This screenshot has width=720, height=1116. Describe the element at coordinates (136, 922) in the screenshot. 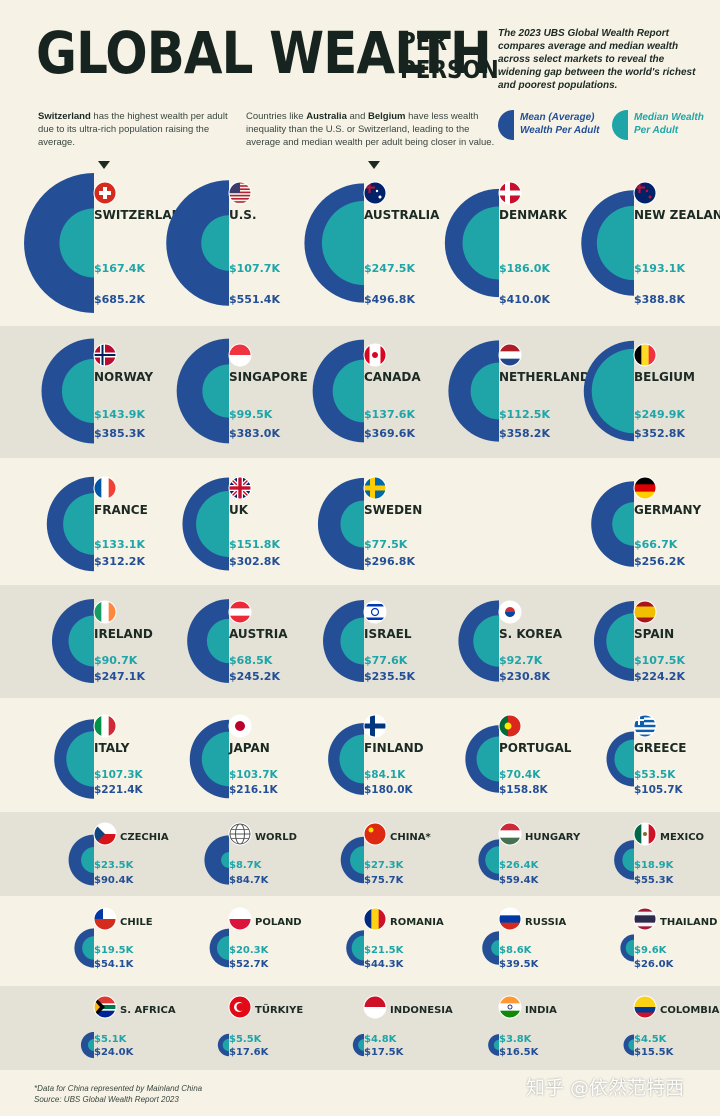

I see `country-name: CHILE` at that location.